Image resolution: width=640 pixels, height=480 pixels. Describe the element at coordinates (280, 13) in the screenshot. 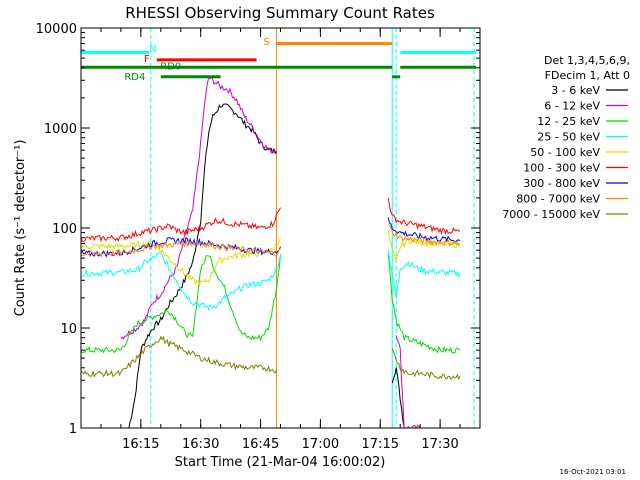

I see `chart-title: RHESSI Observing Summary Count Rates` at that location.